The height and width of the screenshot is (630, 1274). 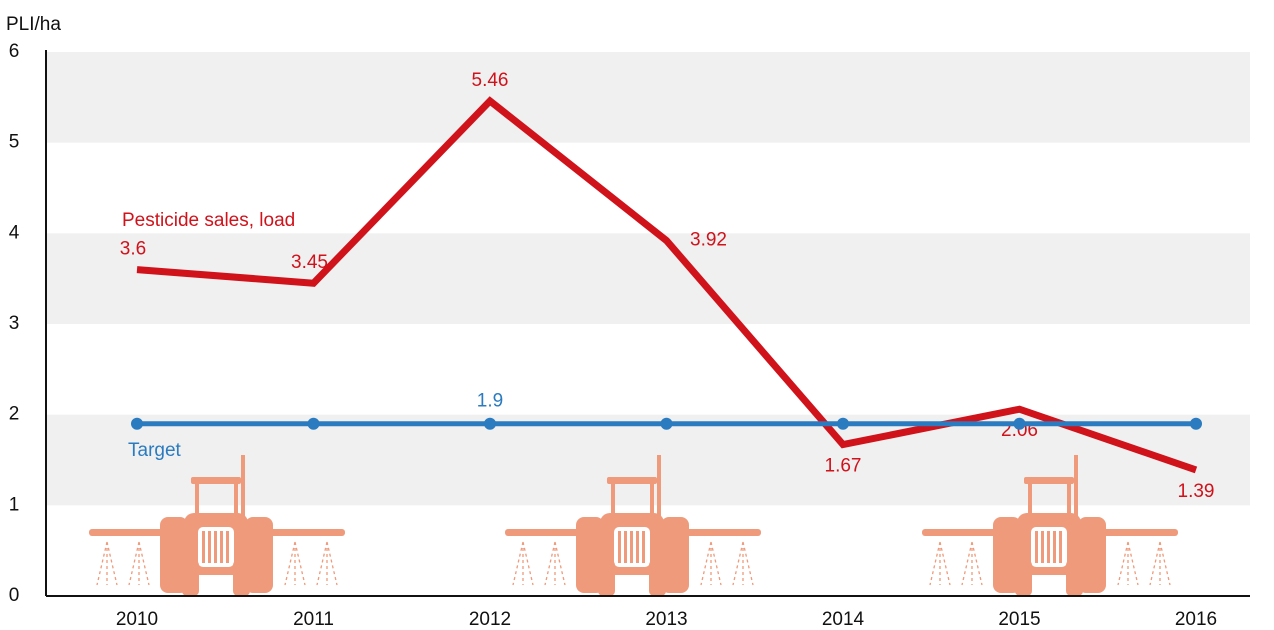 What do you see at coordinates (1196, 619) in the screenshot?
I see `x-tick-label: 2016` at bounding box center [1196, 619].